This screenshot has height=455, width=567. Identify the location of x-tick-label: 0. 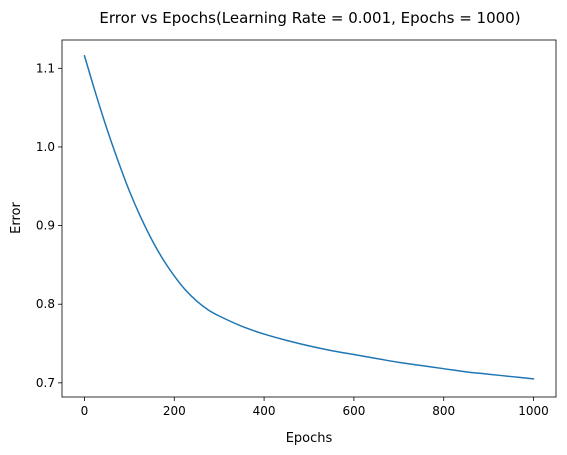
(85, 411).